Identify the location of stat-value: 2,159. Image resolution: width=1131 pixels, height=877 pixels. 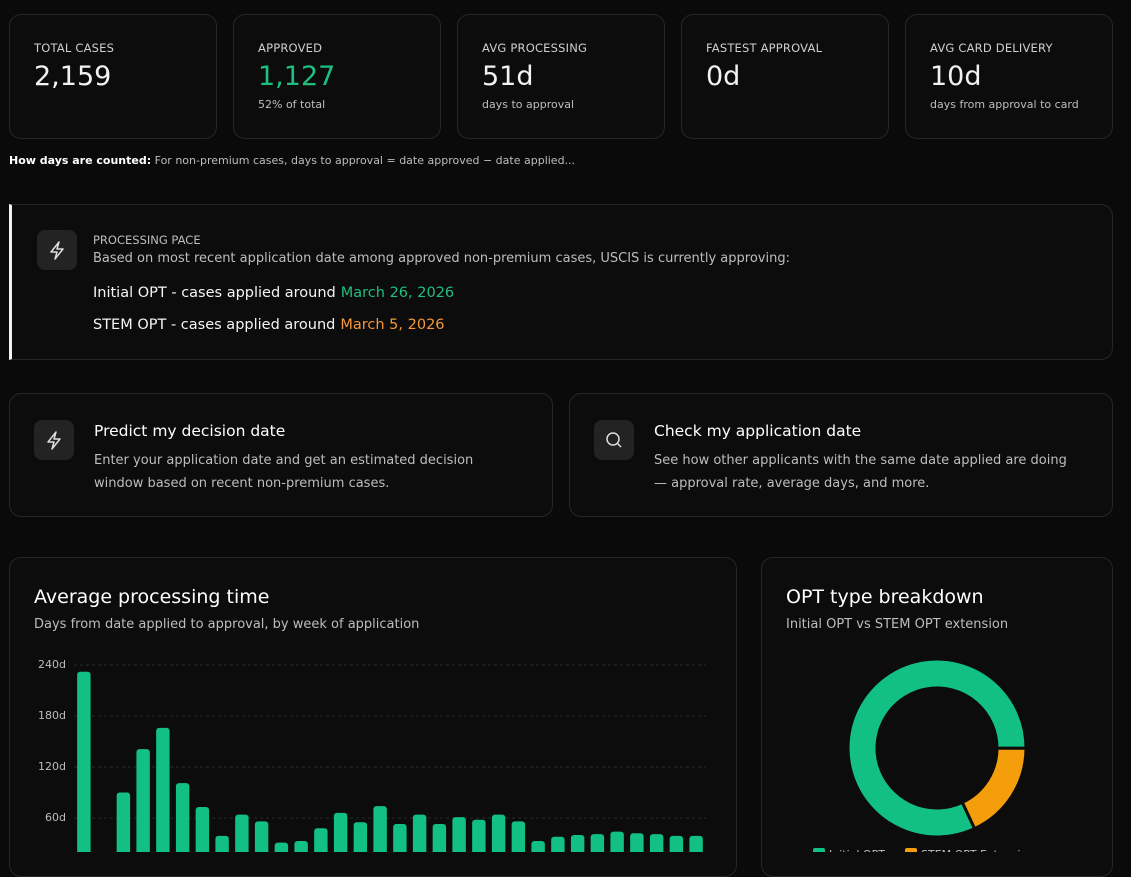
(73, 76).